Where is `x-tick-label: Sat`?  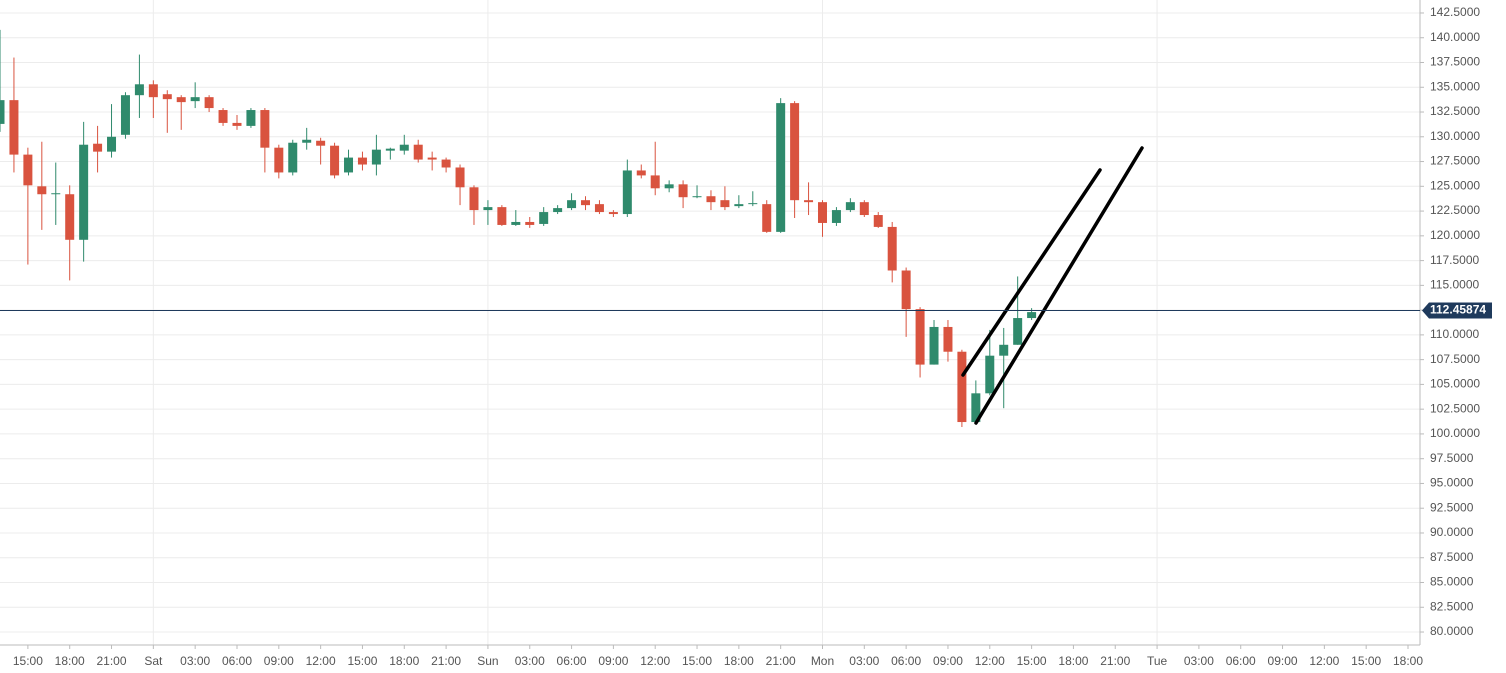
x-tick-label: Sat is located at coordinates (153, 661).